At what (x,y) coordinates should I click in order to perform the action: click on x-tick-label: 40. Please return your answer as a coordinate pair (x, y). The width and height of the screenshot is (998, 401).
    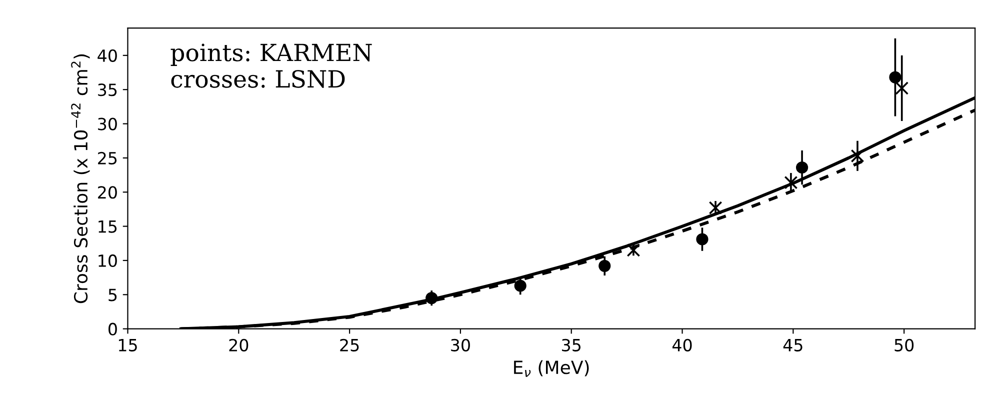
    Looking at the image, I should click on (682, 345).